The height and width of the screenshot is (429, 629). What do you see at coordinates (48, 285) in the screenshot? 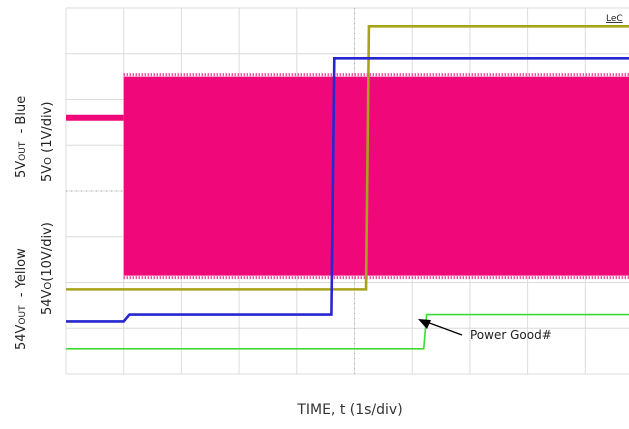
I see `ylabel-yellow-scale-sub: O` at bounding box center [48, 285].